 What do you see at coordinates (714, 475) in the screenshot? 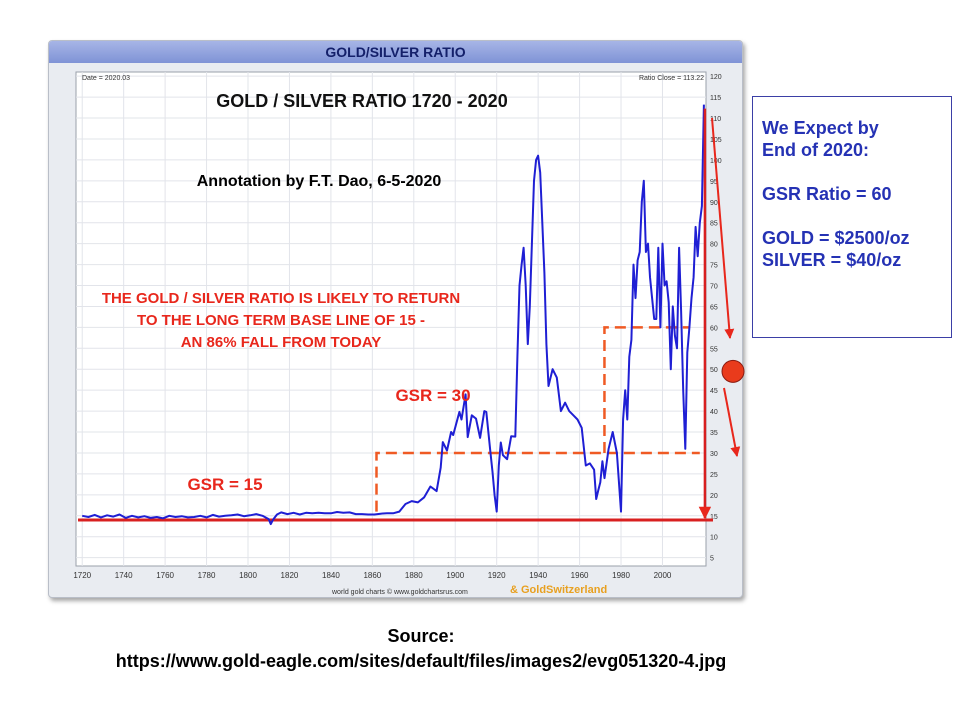
I see `y-tick-label: 25` at bounding box center [714, 475].